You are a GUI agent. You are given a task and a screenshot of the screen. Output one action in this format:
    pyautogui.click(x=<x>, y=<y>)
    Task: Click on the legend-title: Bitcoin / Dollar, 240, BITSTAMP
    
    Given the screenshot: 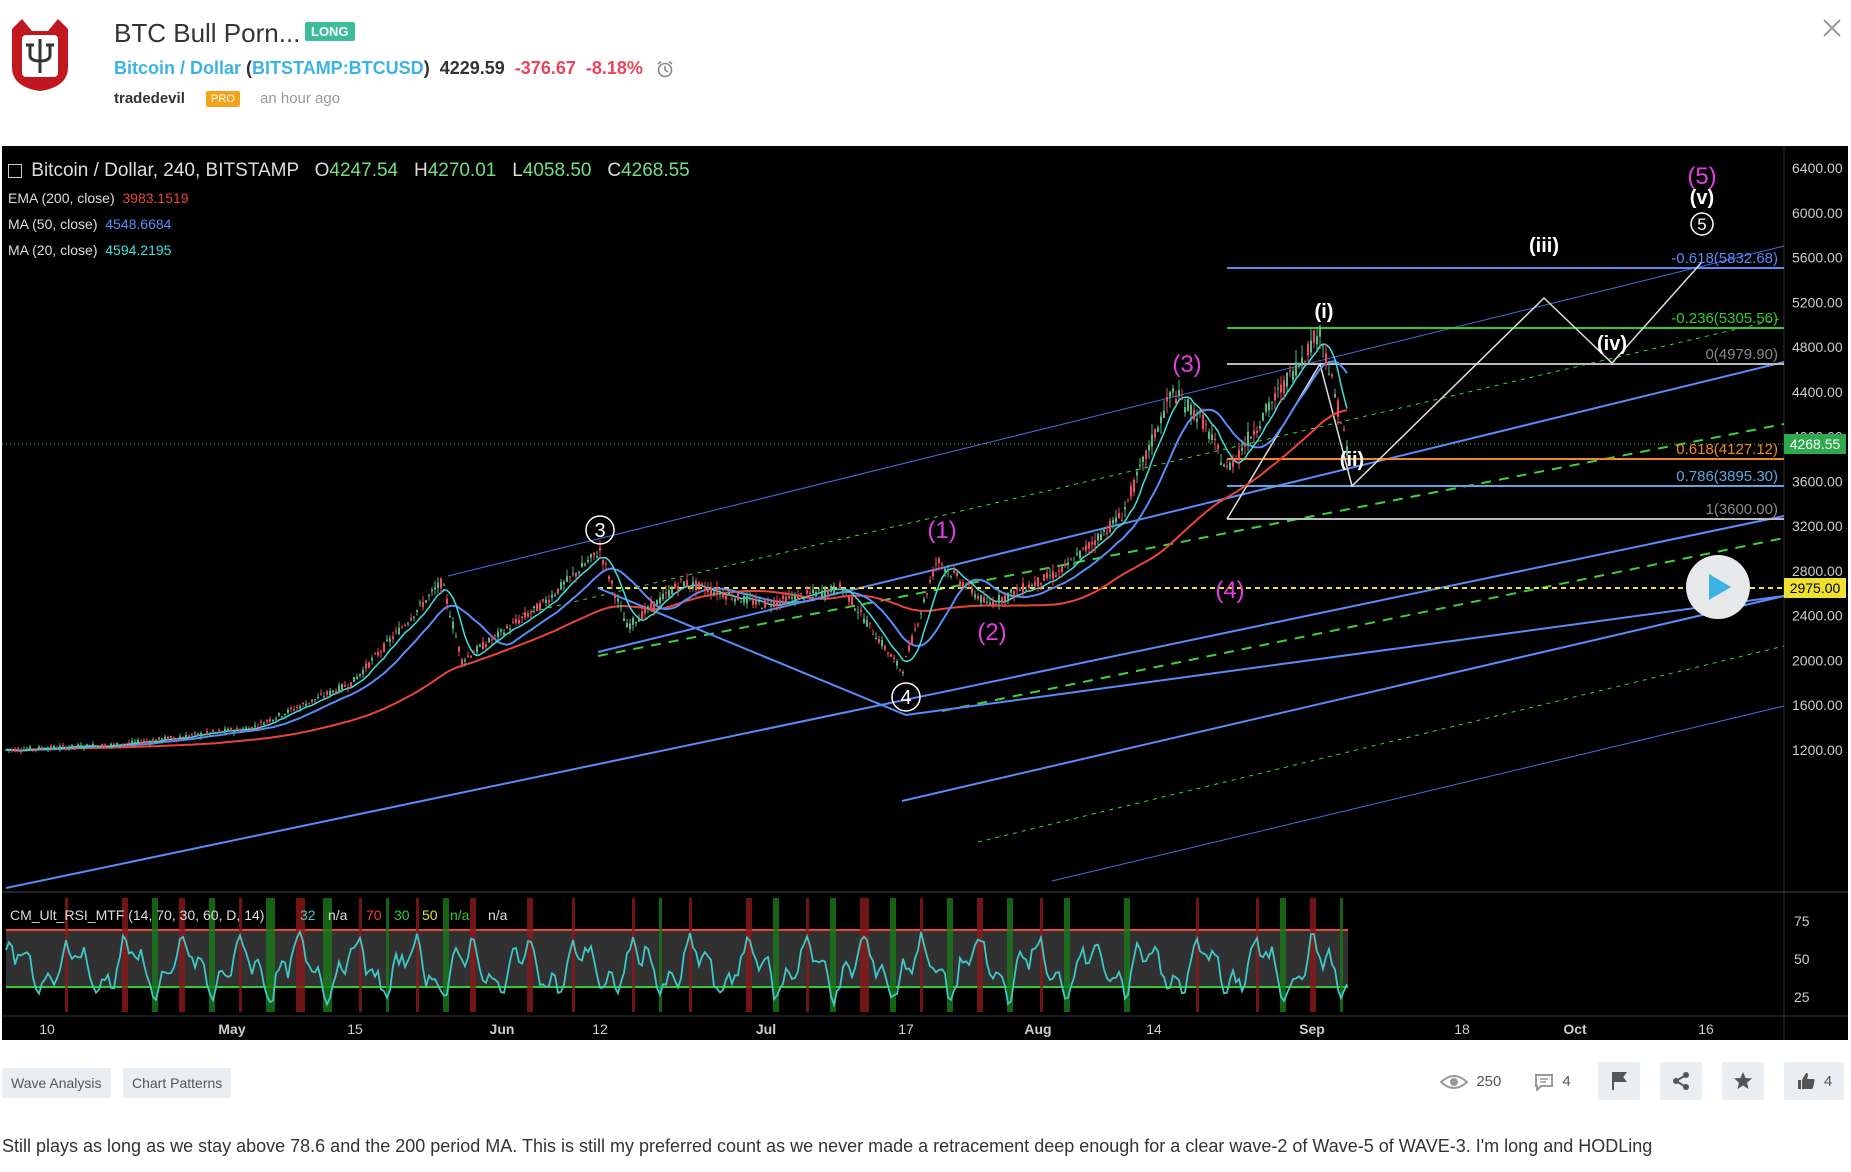 What is the action you would take?
    pyautogui.click(x=165, y=170)
    